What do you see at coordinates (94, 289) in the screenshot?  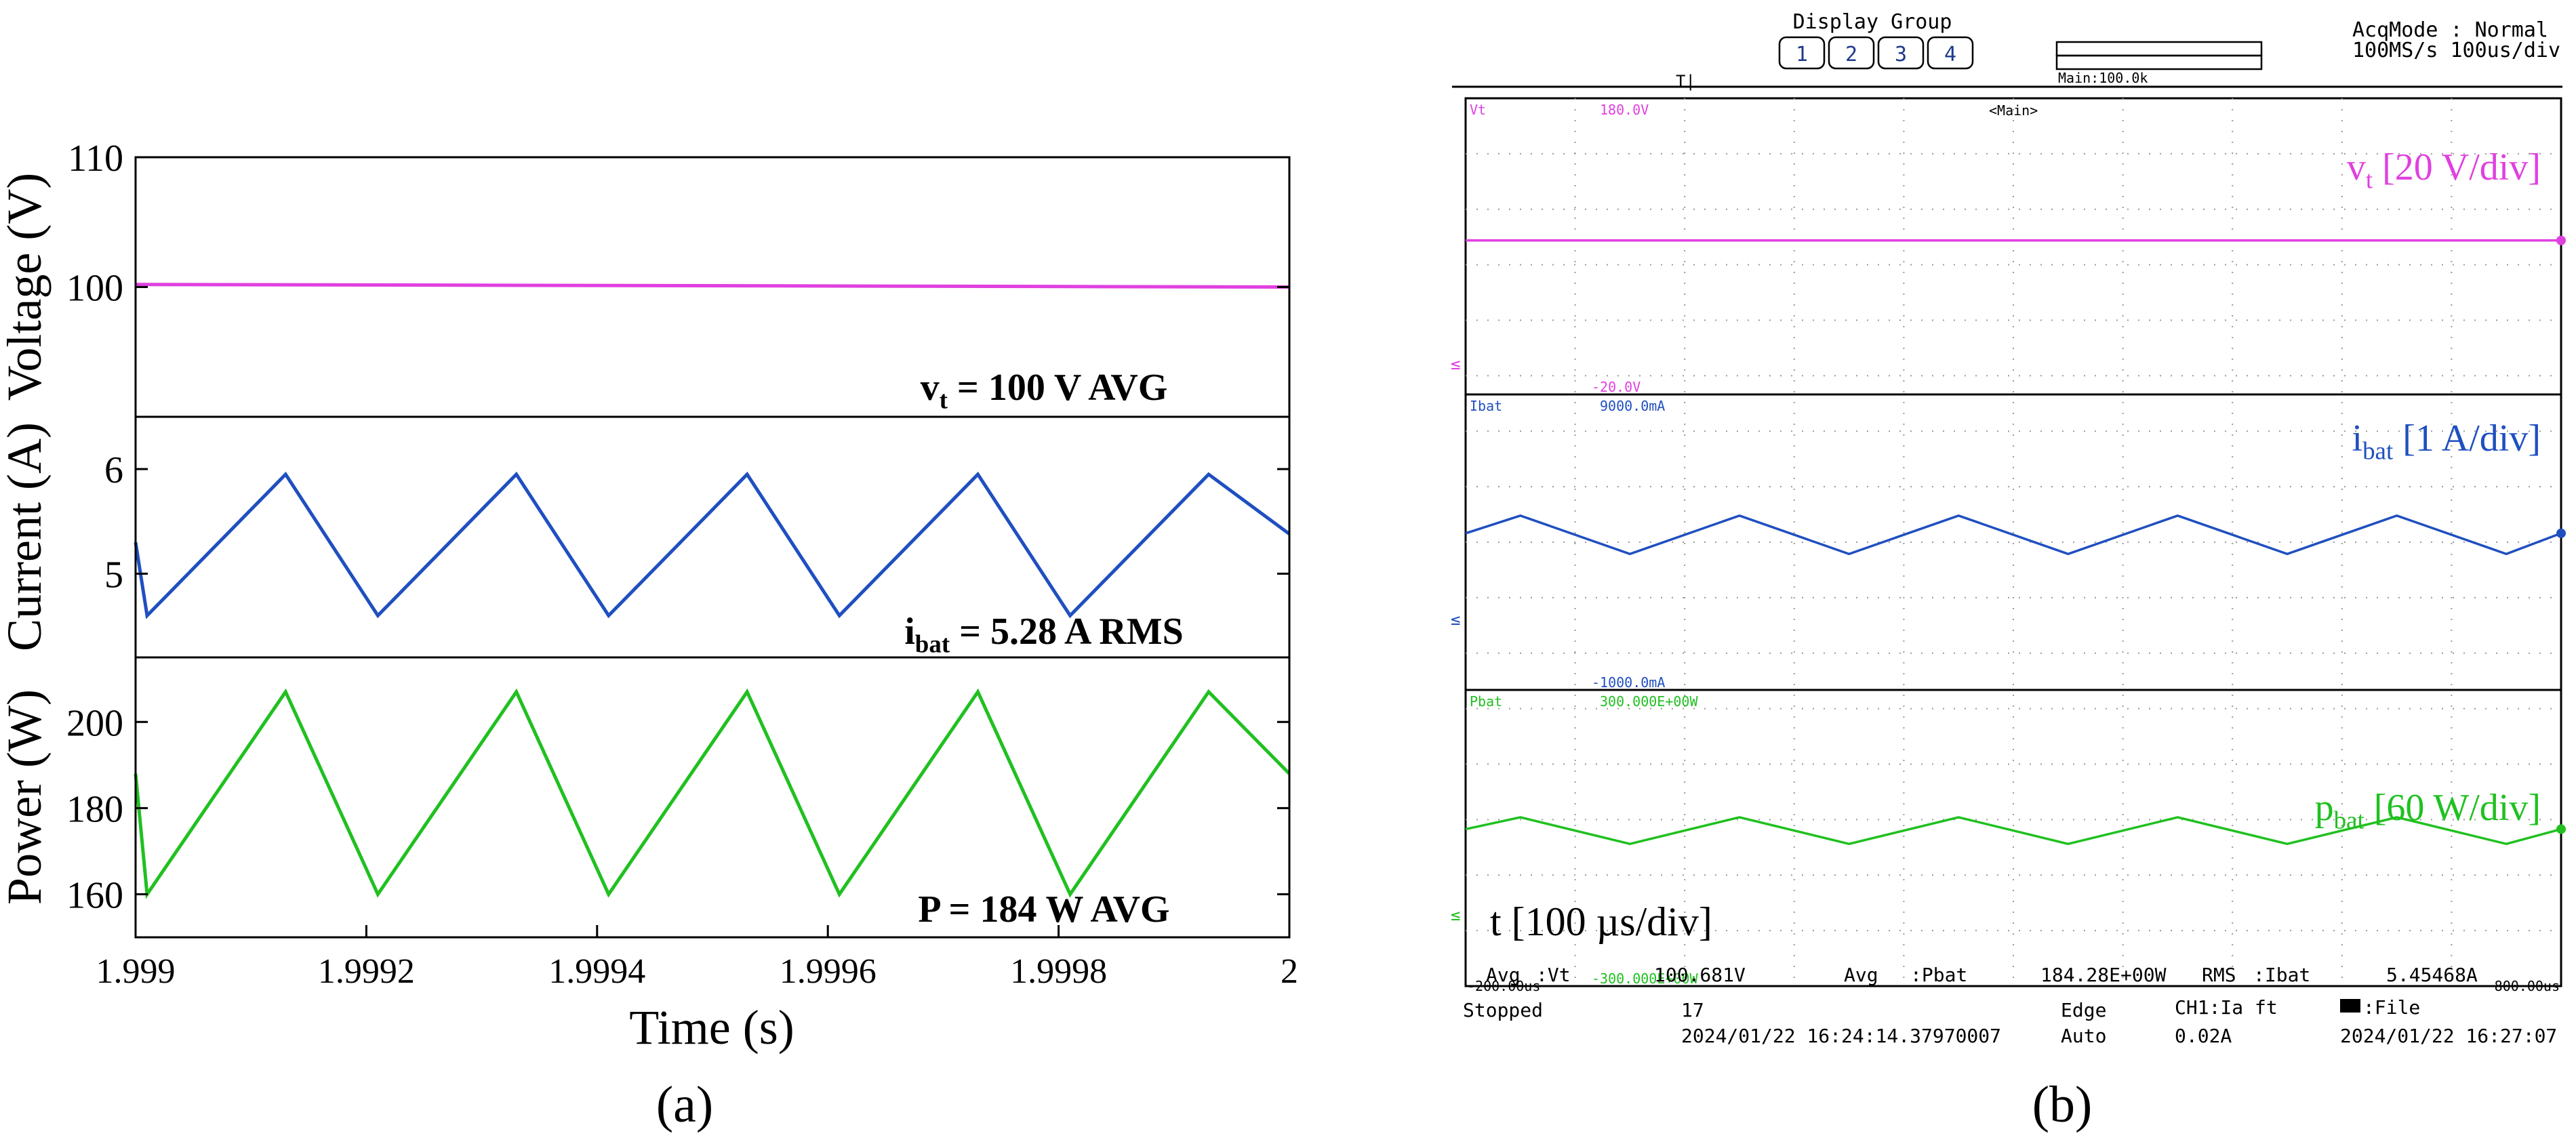 I see `y-tick-label: 100` at bounding box center [94, 289].